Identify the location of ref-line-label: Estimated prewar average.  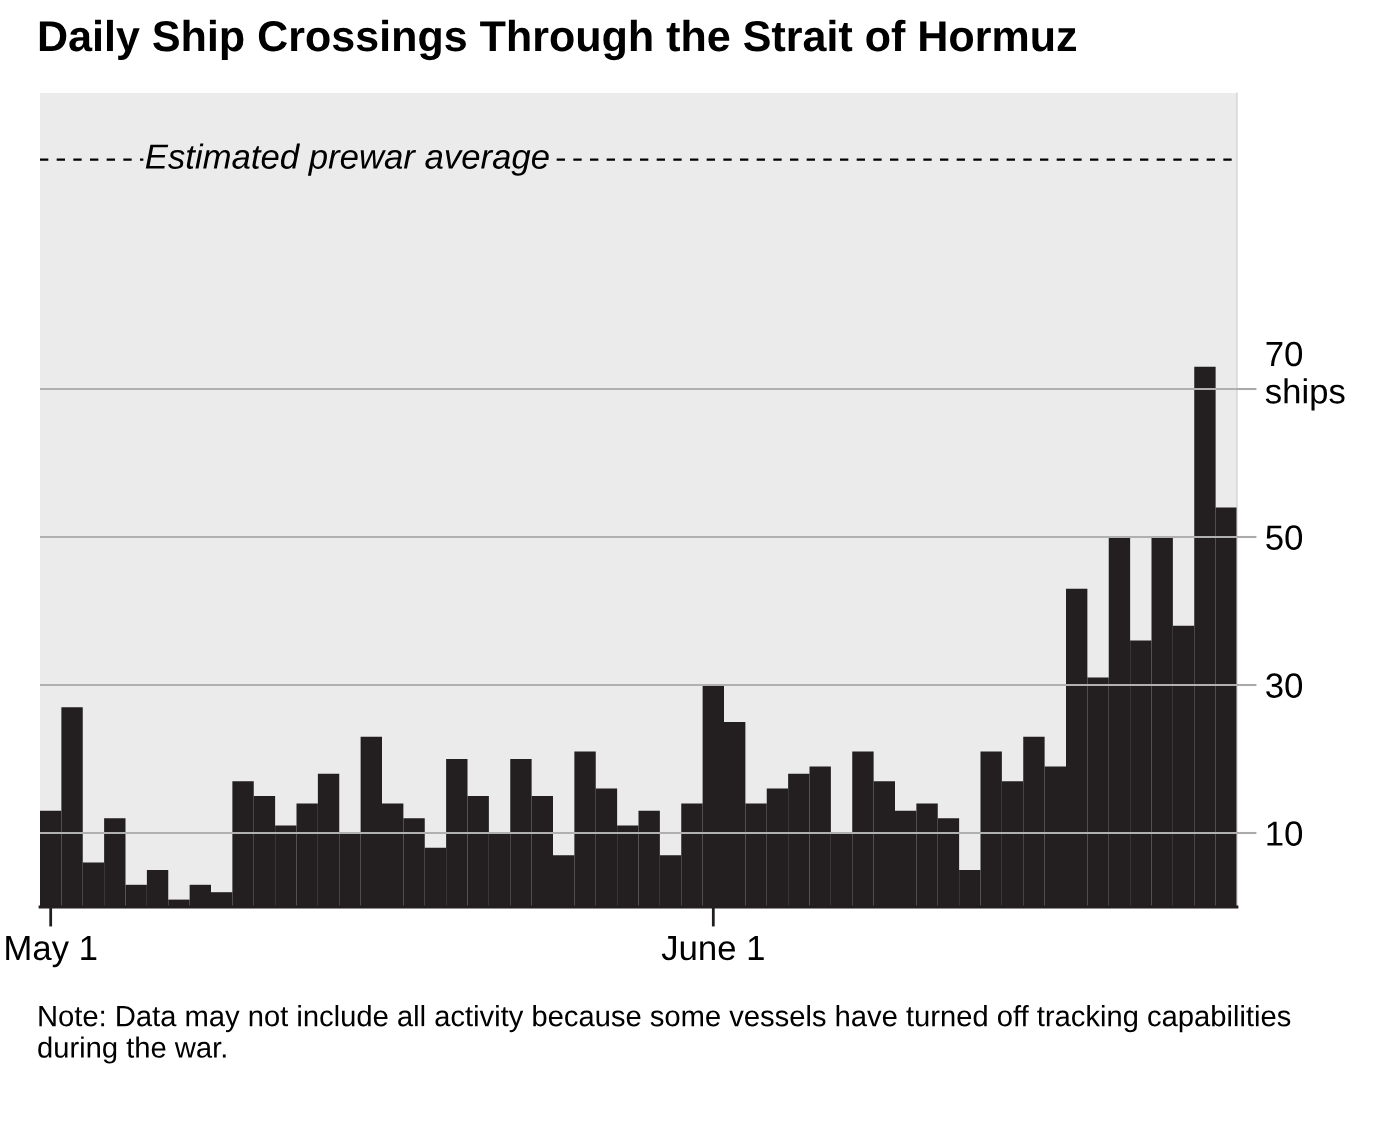
(347, 159).